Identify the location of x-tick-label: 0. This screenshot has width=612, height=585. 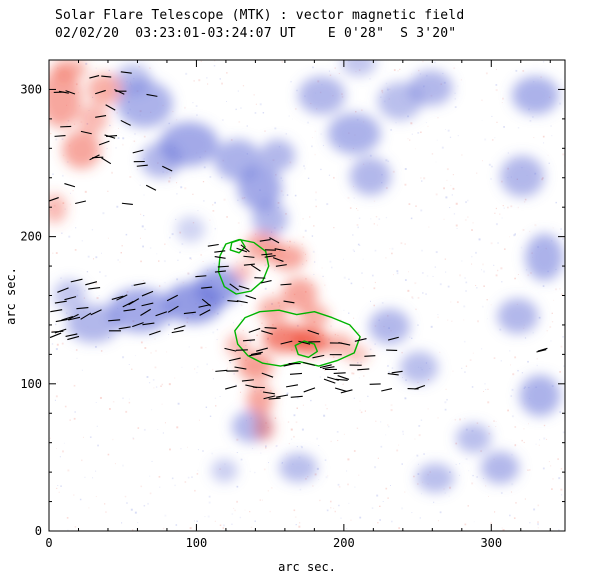
(48, 543).